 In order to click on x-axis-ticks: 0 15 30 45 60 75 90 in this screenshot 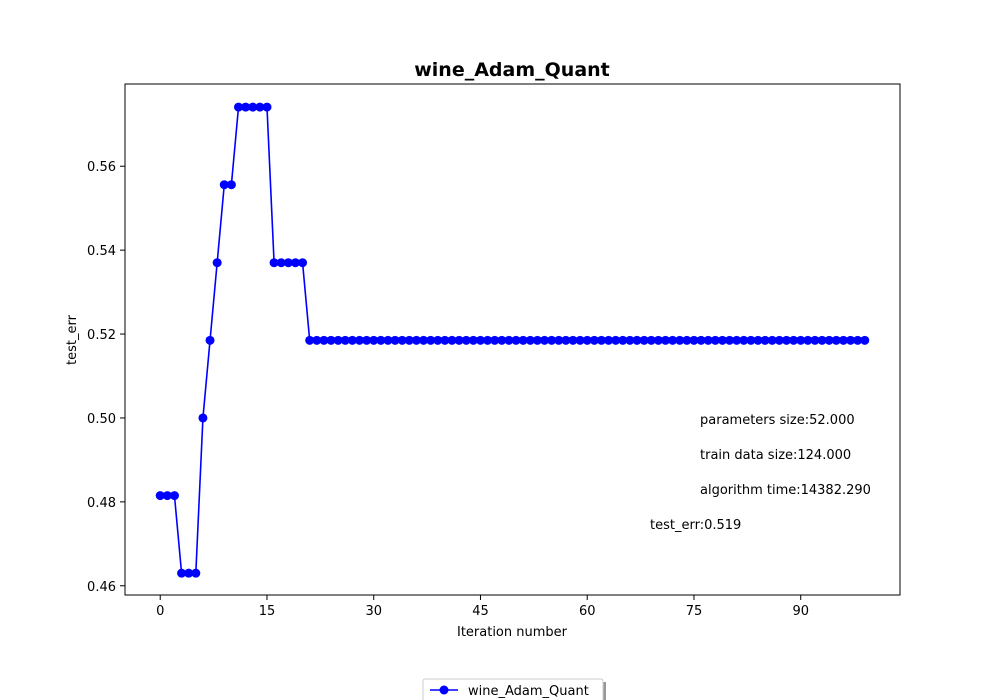, I will do `click(482, 607)`.